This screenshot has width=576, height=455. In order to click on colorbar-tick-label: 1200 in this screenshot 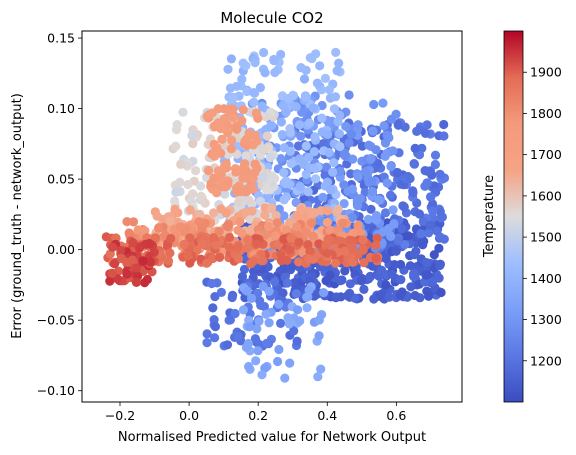, I will do `click(546, 360)`.